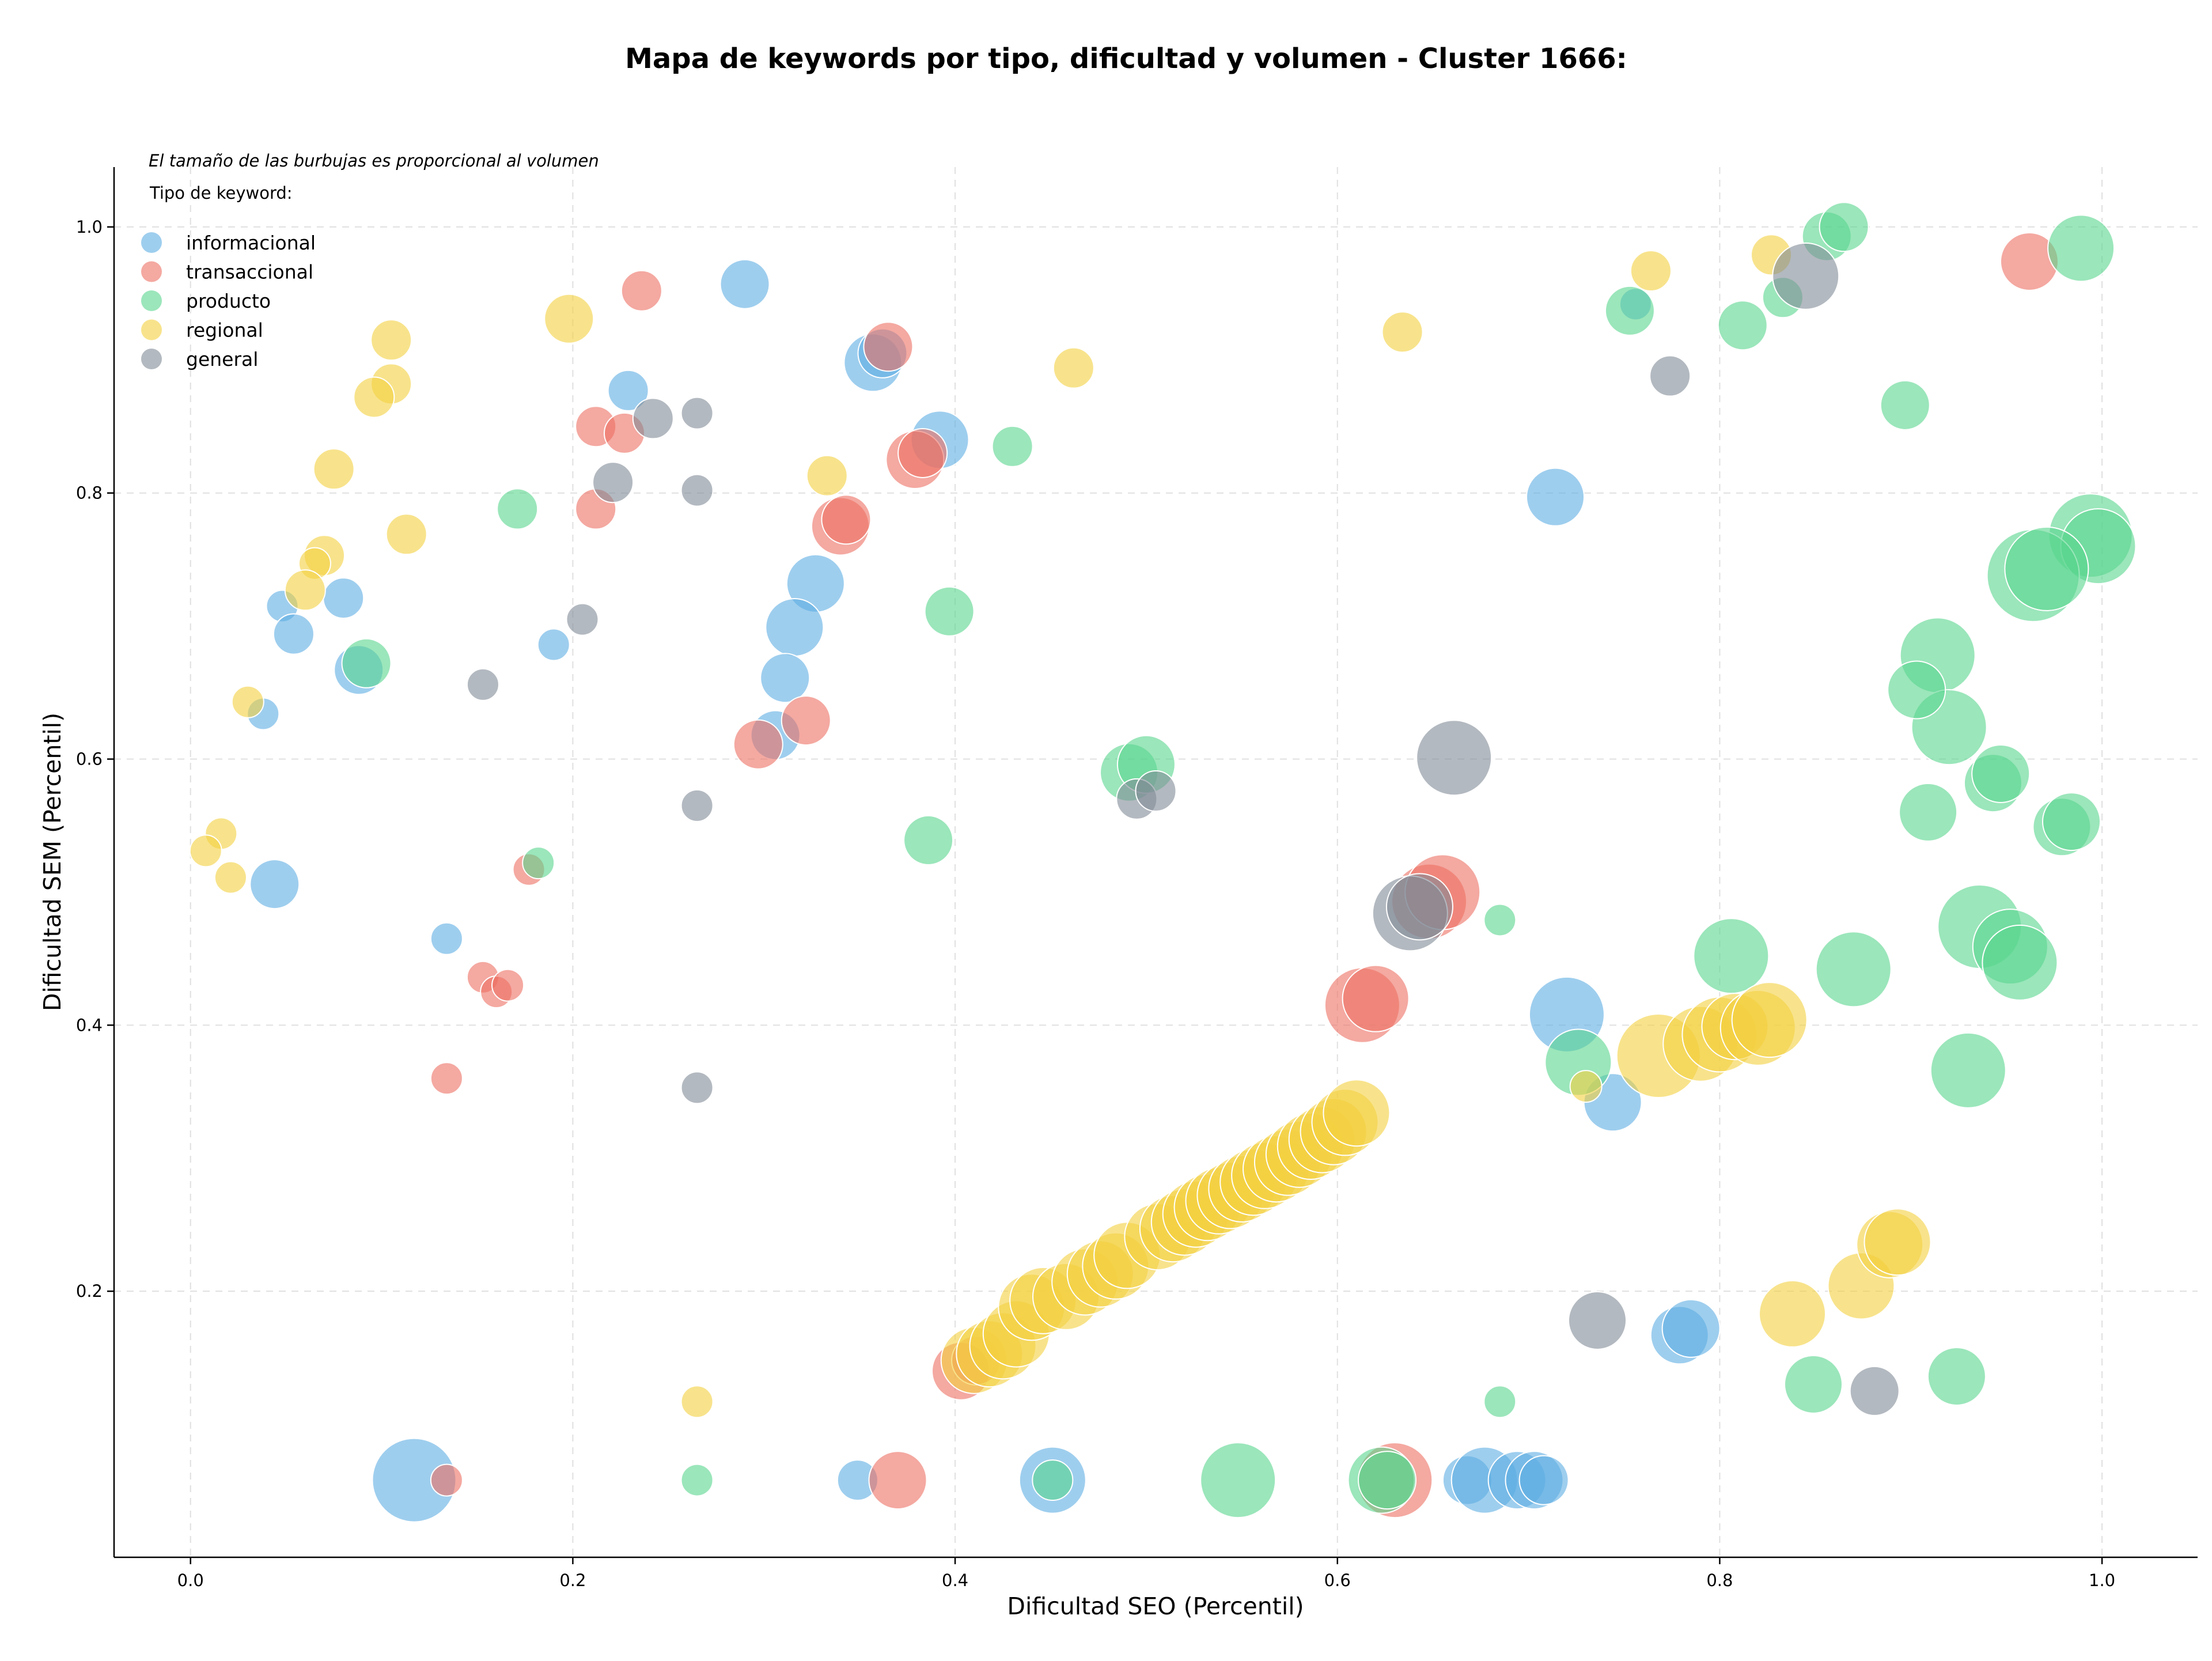 The height and width of the screenshot is (1661, 2212). I want to click on legend-title: Tipo de keyword:, so click(221, 193).